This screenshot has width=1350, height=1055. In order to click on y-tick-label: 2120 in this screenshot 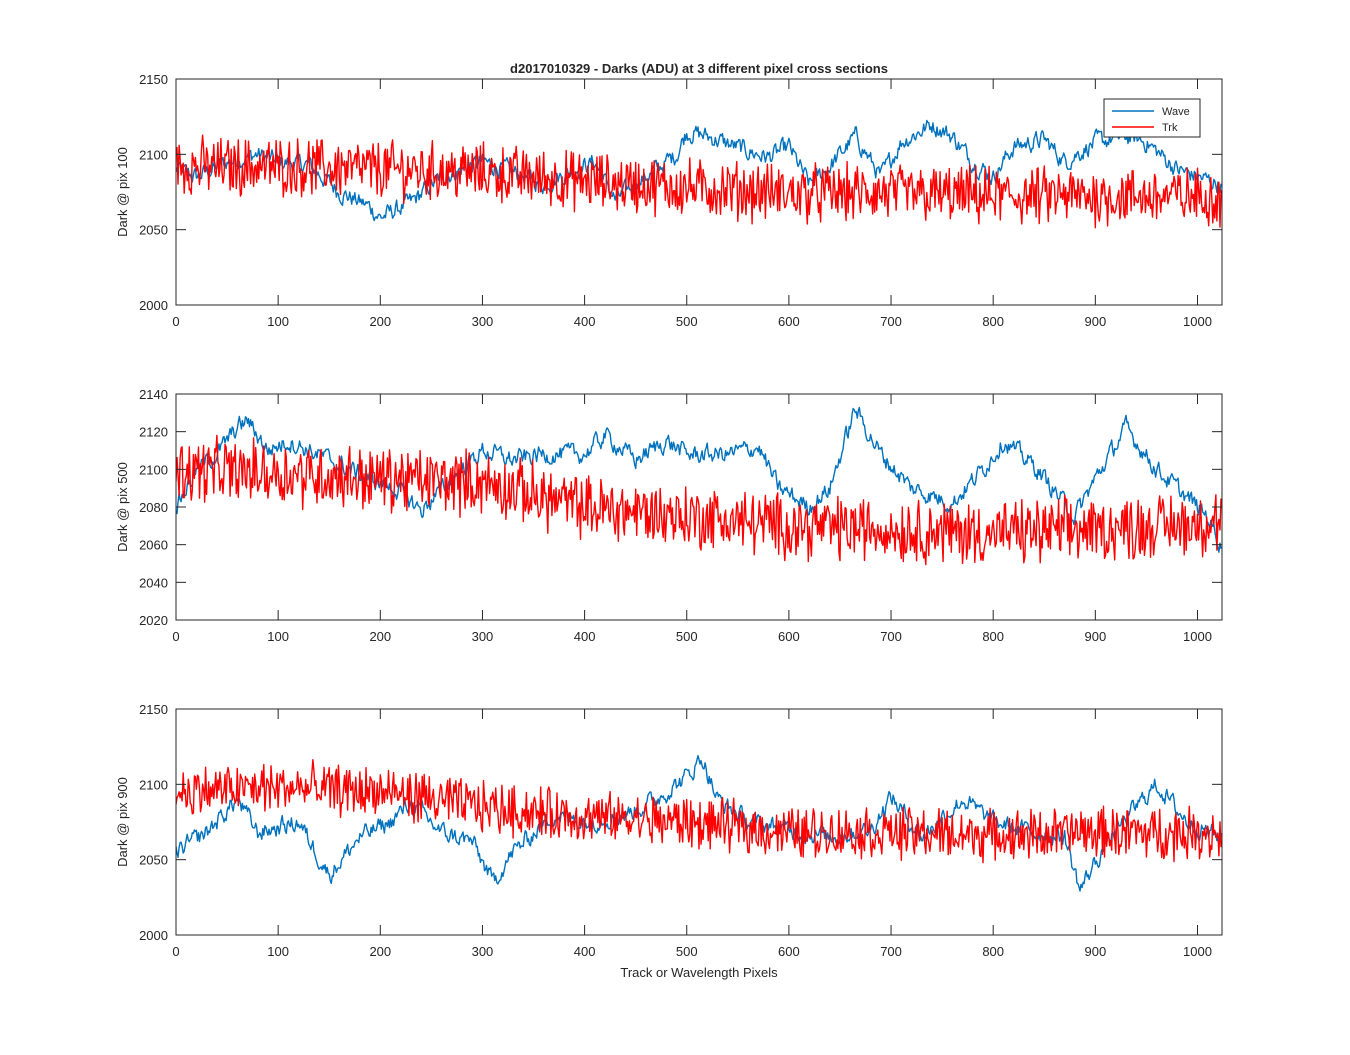, I will do `click(153, 432)`.